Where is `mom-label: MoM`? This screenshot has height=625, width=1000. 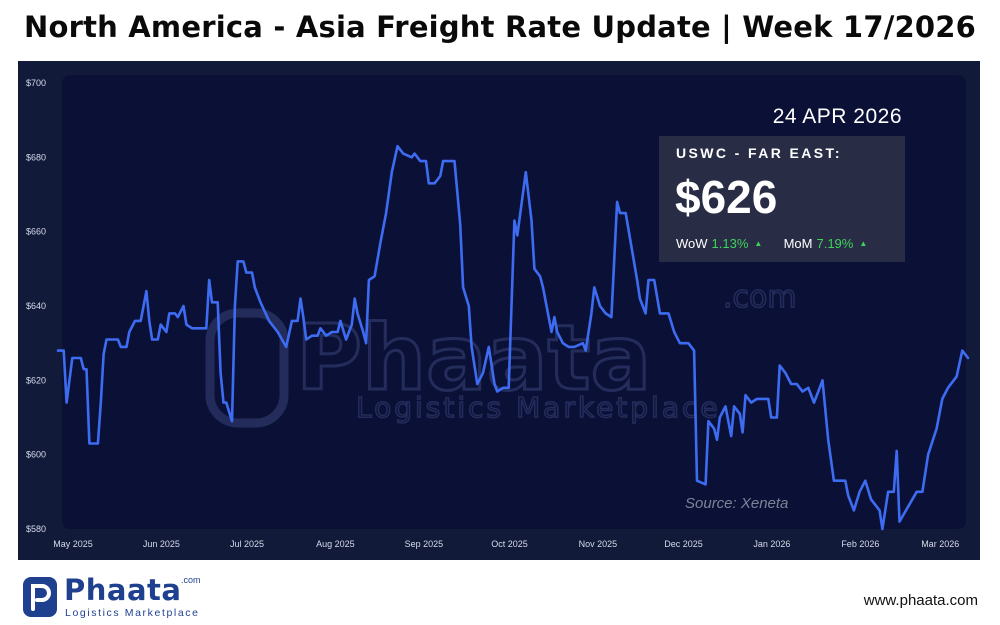
mom-label: MoM is located at coordinates (798, 243).